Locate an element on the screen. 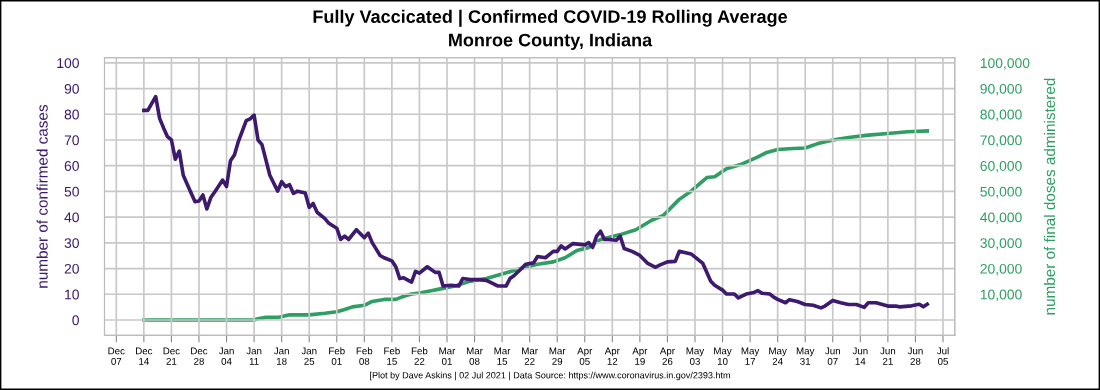 The width and height of the screenshot is (1100, 390). x-tick-label: Mar 01 is located at coordinates (447, 356).